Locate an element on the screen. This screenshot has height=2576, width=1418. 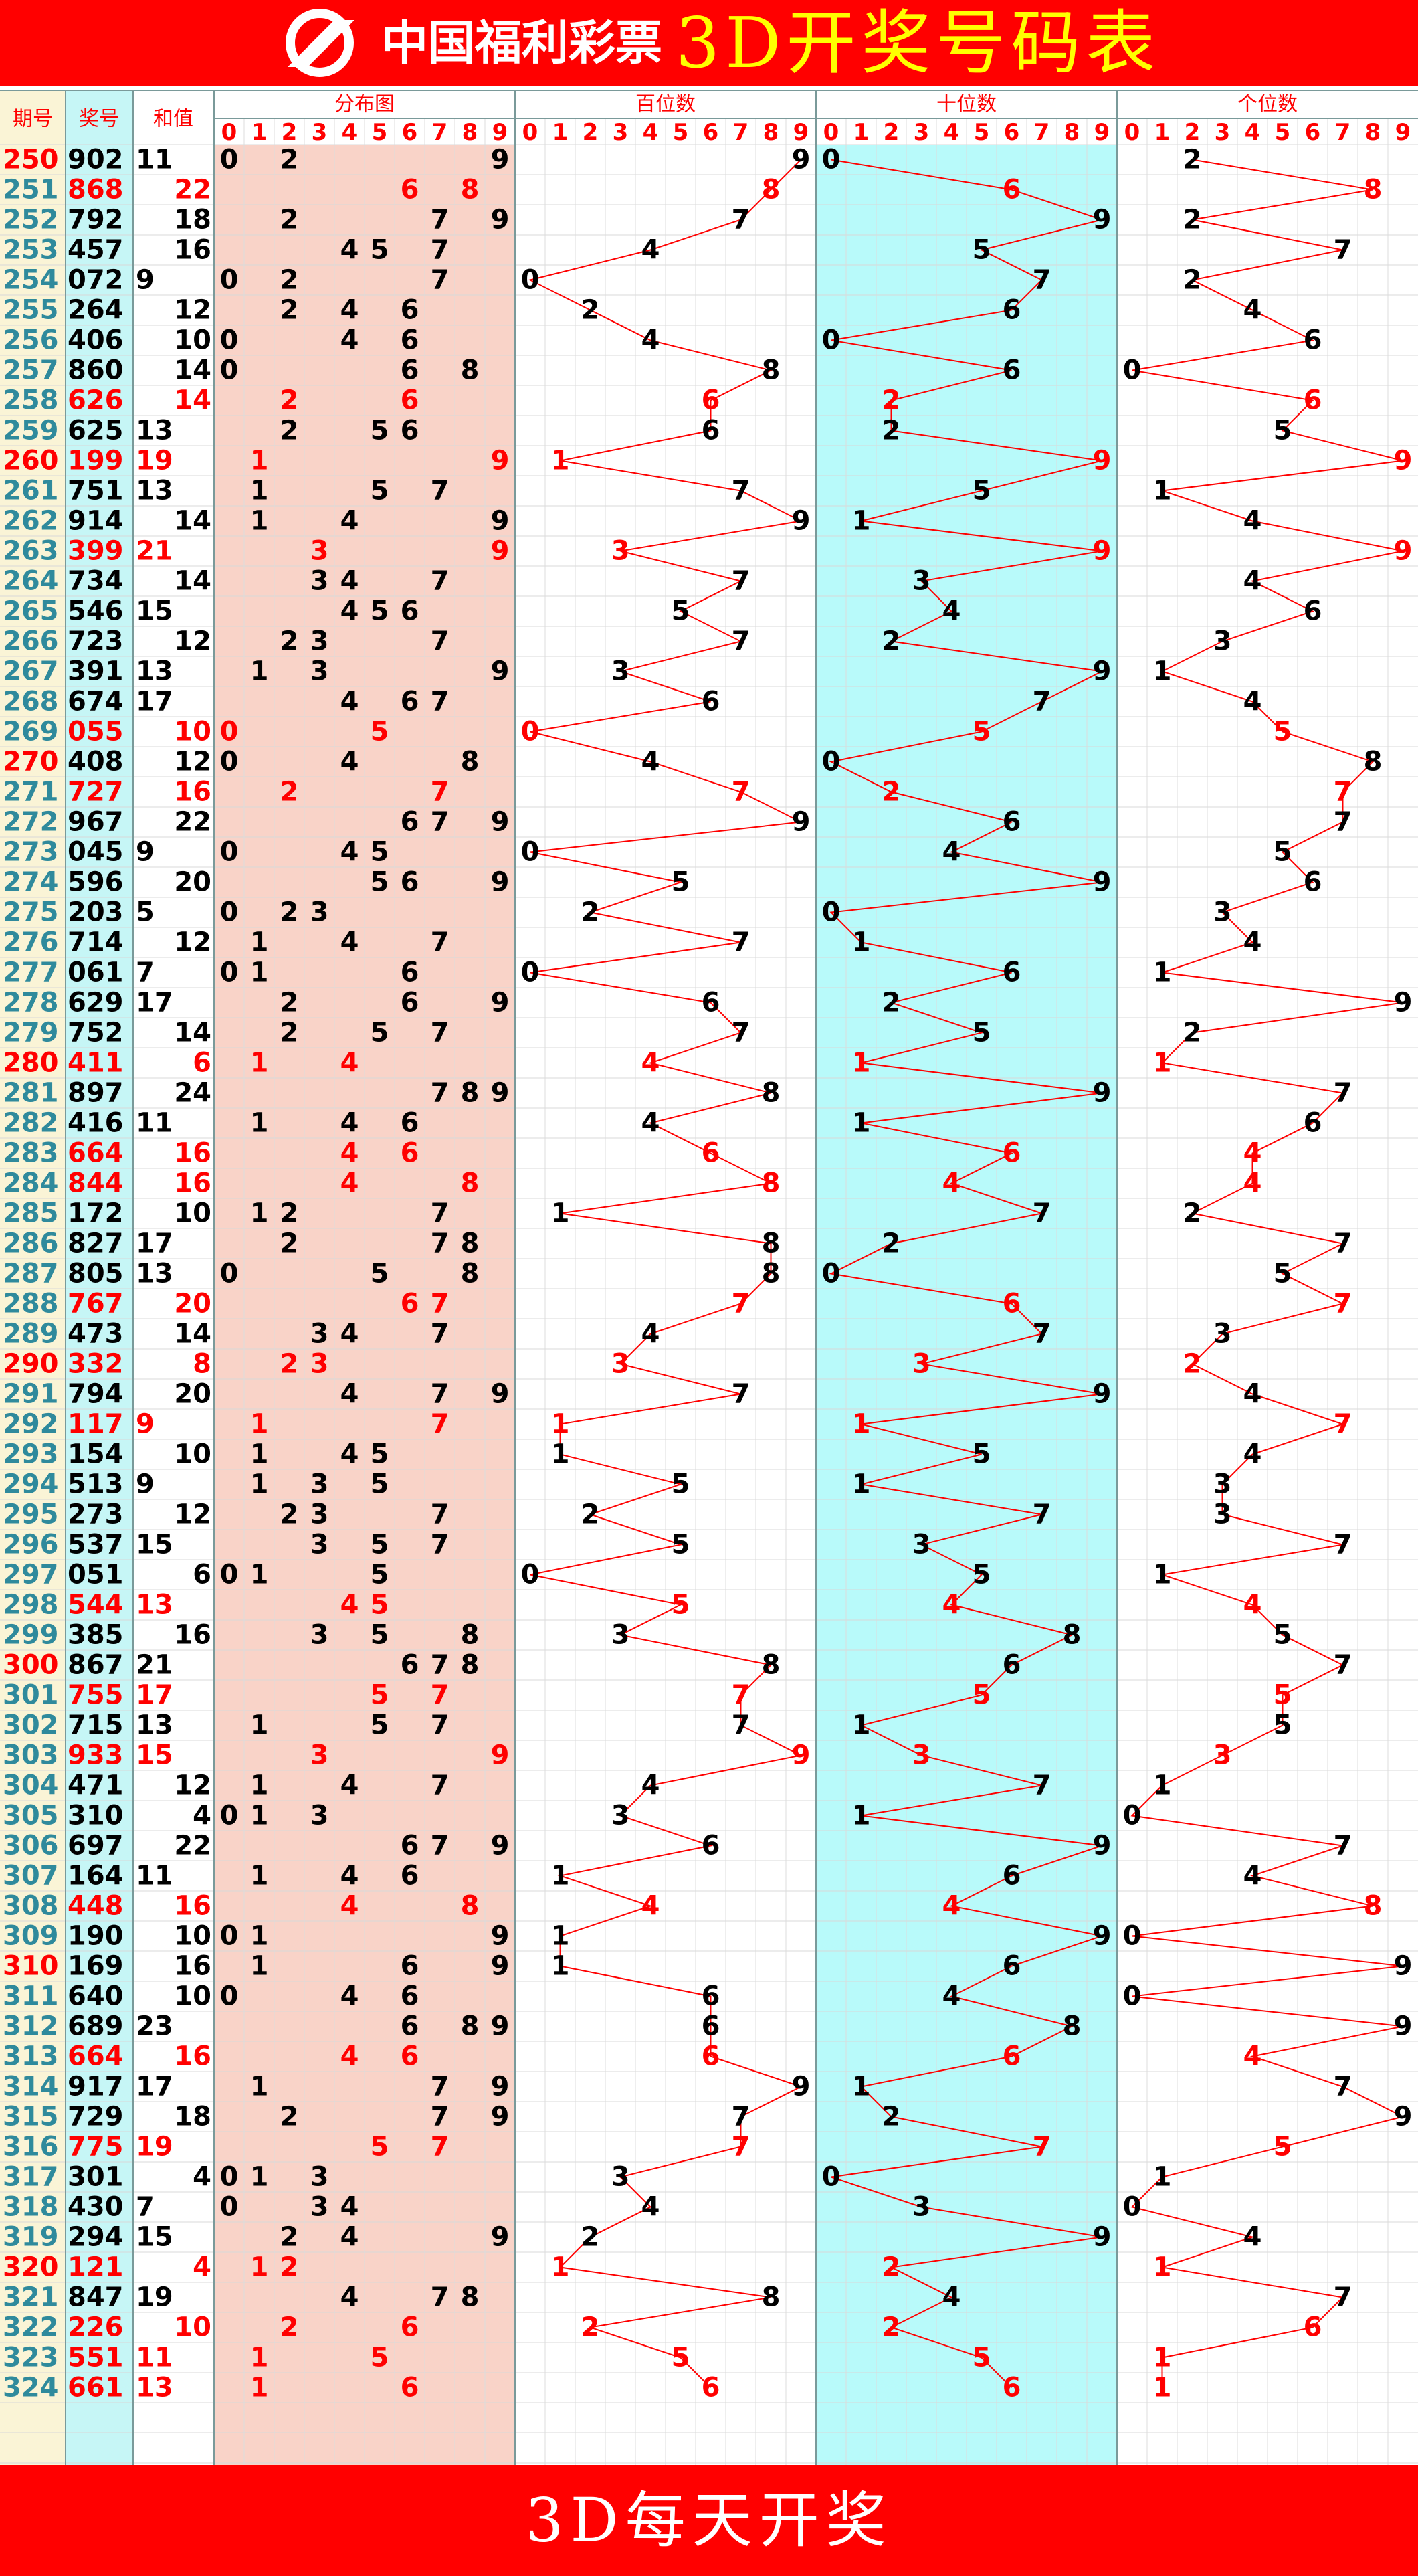
digit-header: 1 is located at coordinates (259, 132).